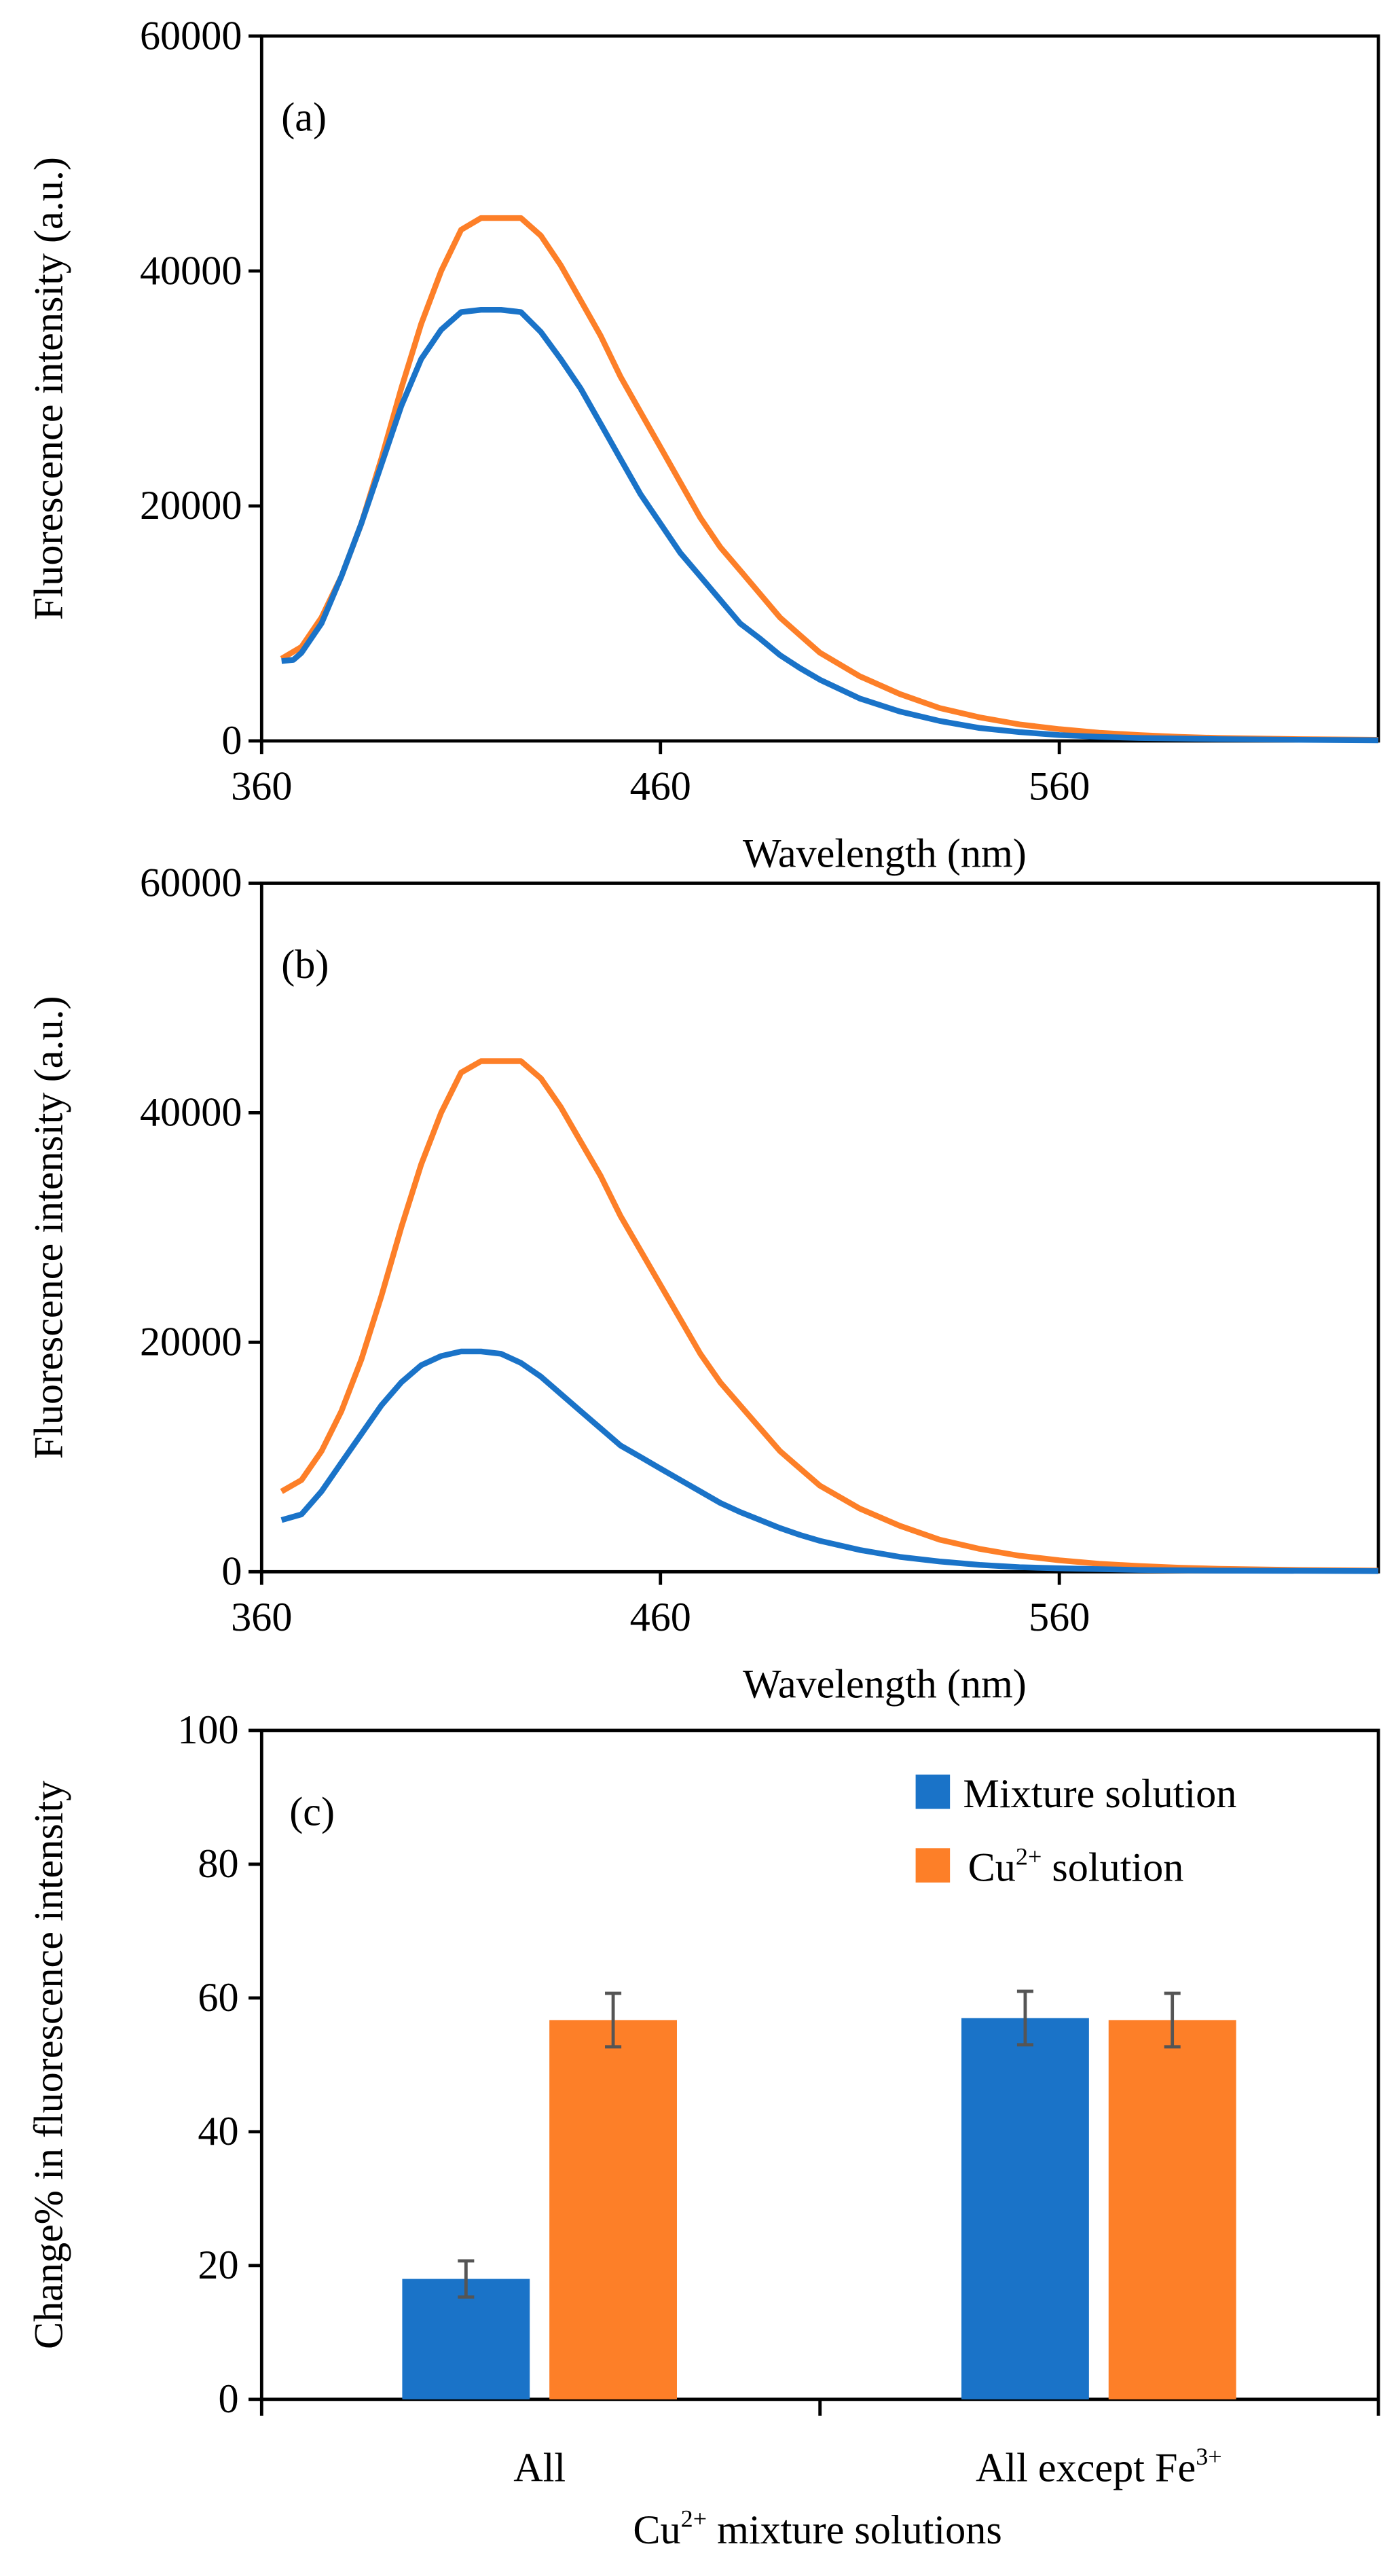 Image resolution: width=1398 pixels, height=2576 pixels. What do you see at coordinates (218, 2131) in the screenshot?
I see `y-tick-label: 40` at bounding box center [218, 2131].